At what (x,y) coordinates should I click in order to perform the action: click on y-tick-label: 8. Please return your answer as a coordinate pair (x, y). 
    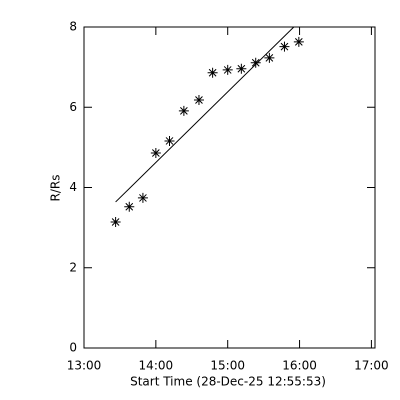
    Looking at the image, I should click on (73, 27).